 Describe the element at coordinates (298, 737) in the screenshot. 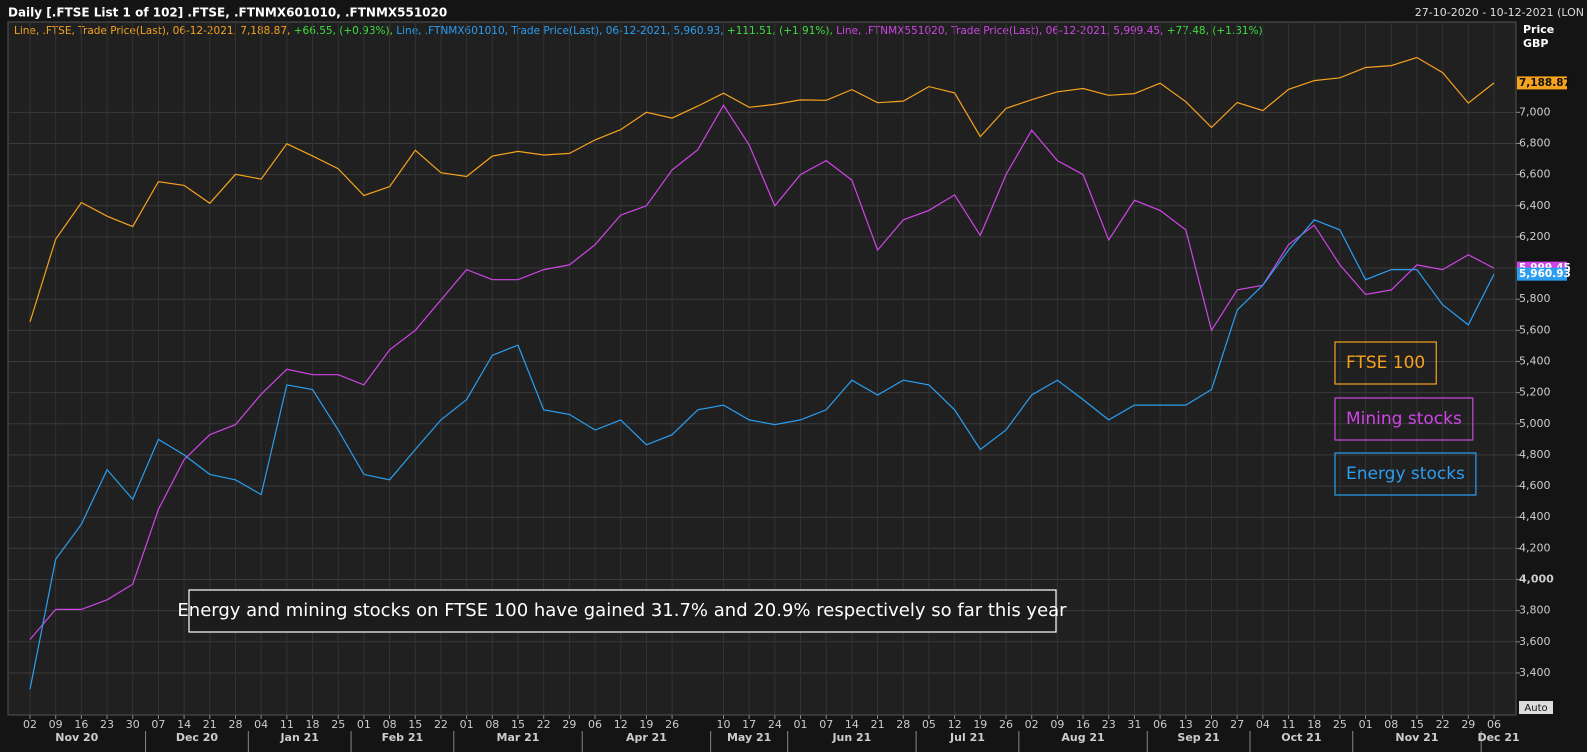

I see `month-label: Jan 21` at that location.